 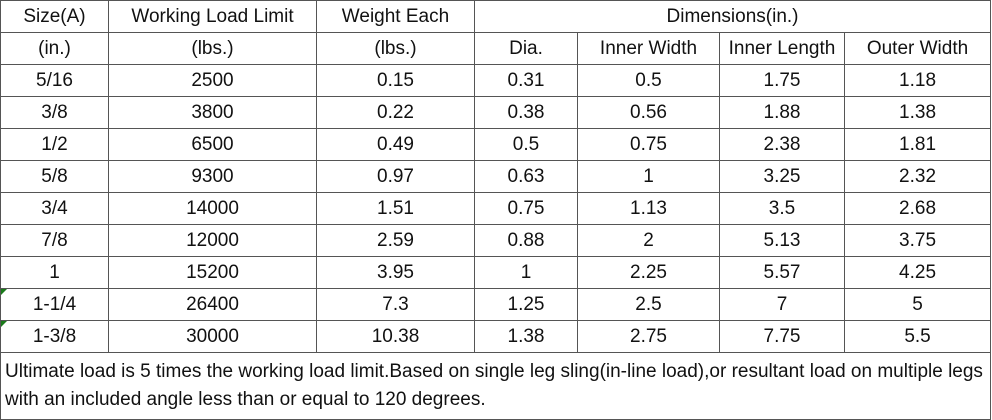 I want to click on cell-inner-width: 2, so click(x=648, y=240).